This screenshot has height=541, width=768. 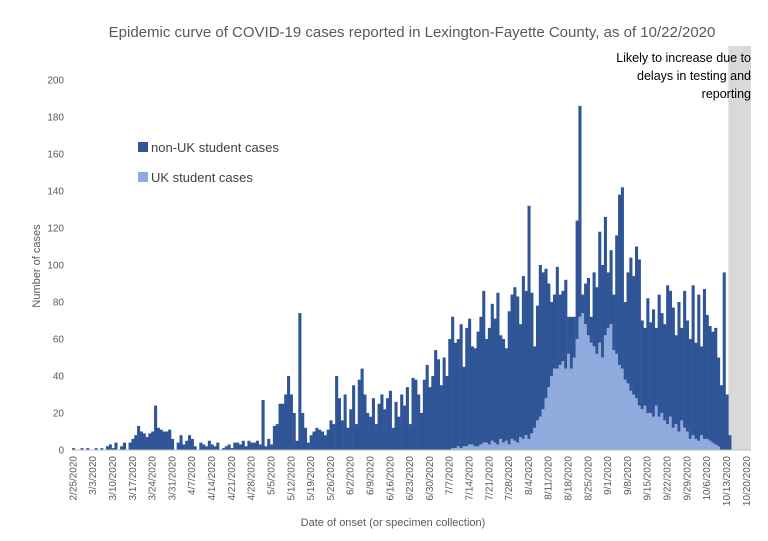 What do you see at coordinates (707, 478) in the screenshot?
I see `x-tick-label: 10/6/2020` at bounding box center [707, 478].